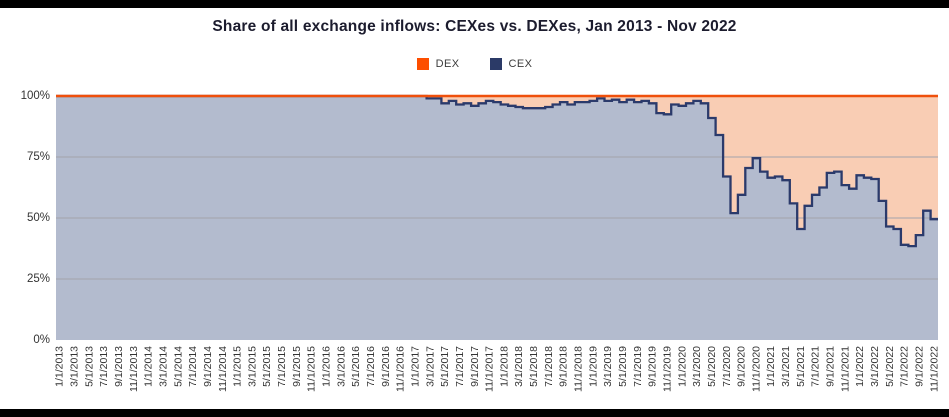  What do you see at coordinates (38, 157) in the screenshot?
I see `y-tick-label: 75%` at bounding box center [38, 157].